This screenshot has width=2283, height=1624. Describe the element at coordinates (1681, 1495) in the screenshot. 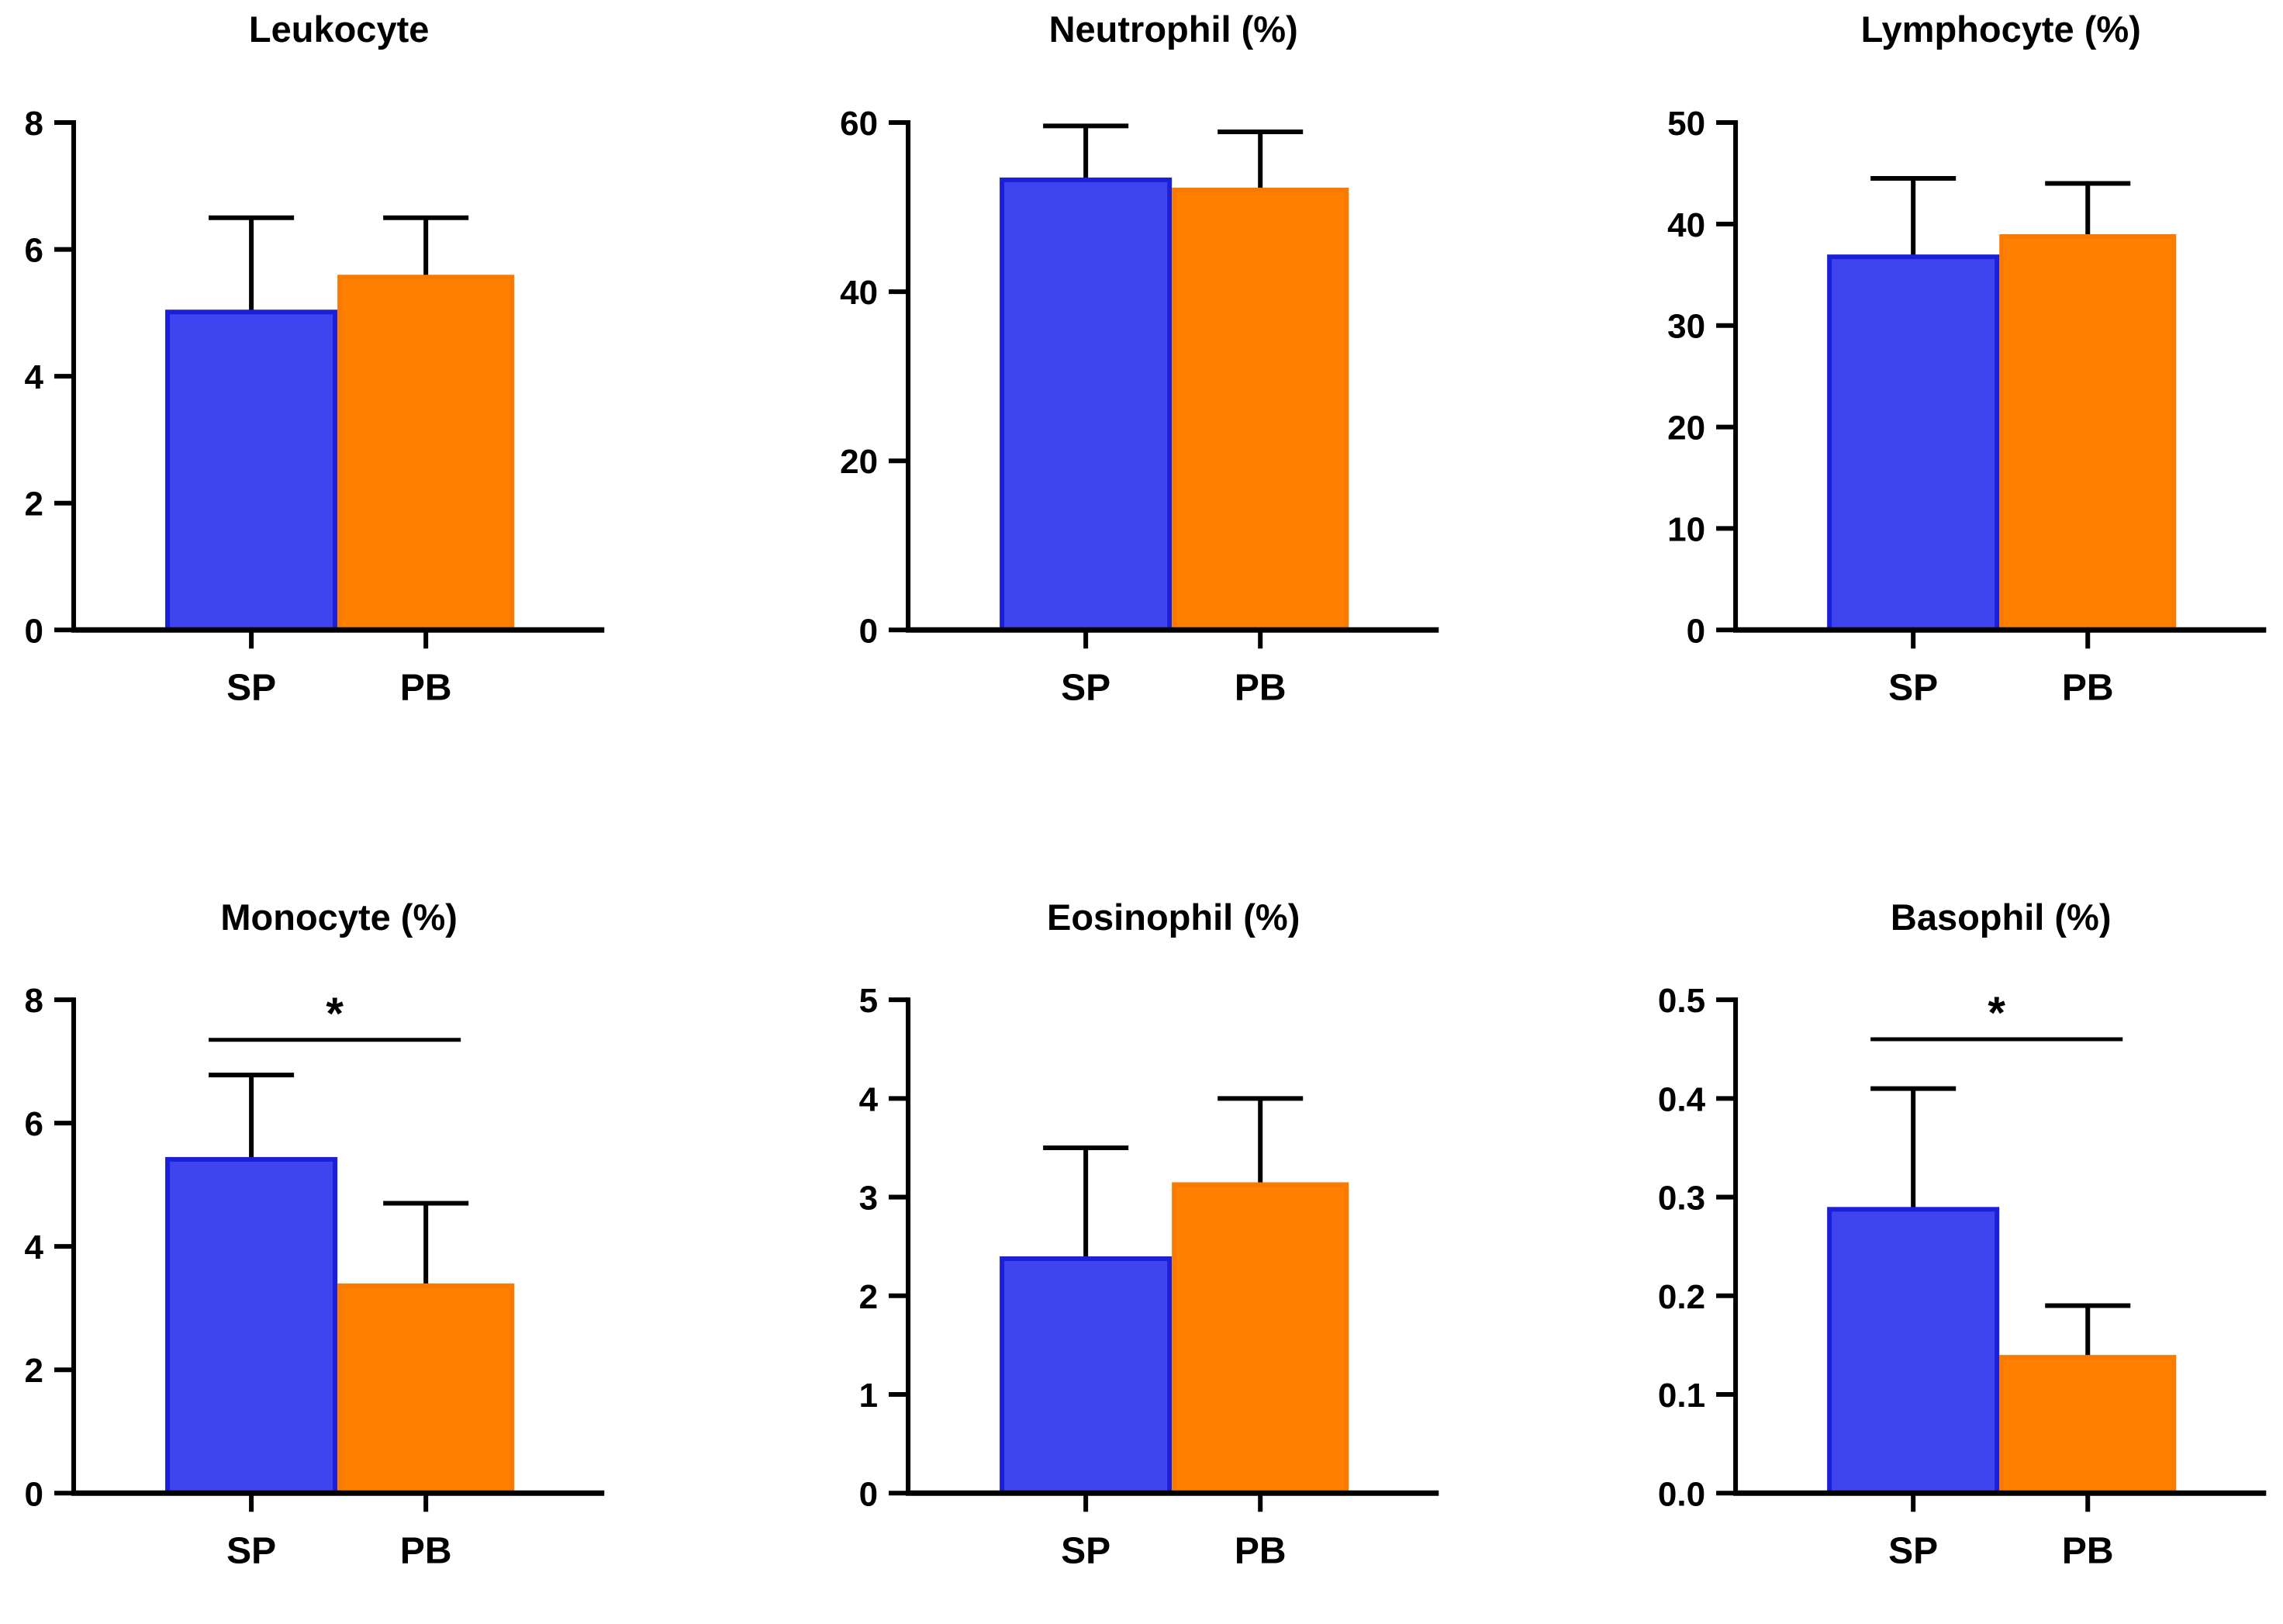

I see `y-tick-label: 0.0` at that location.